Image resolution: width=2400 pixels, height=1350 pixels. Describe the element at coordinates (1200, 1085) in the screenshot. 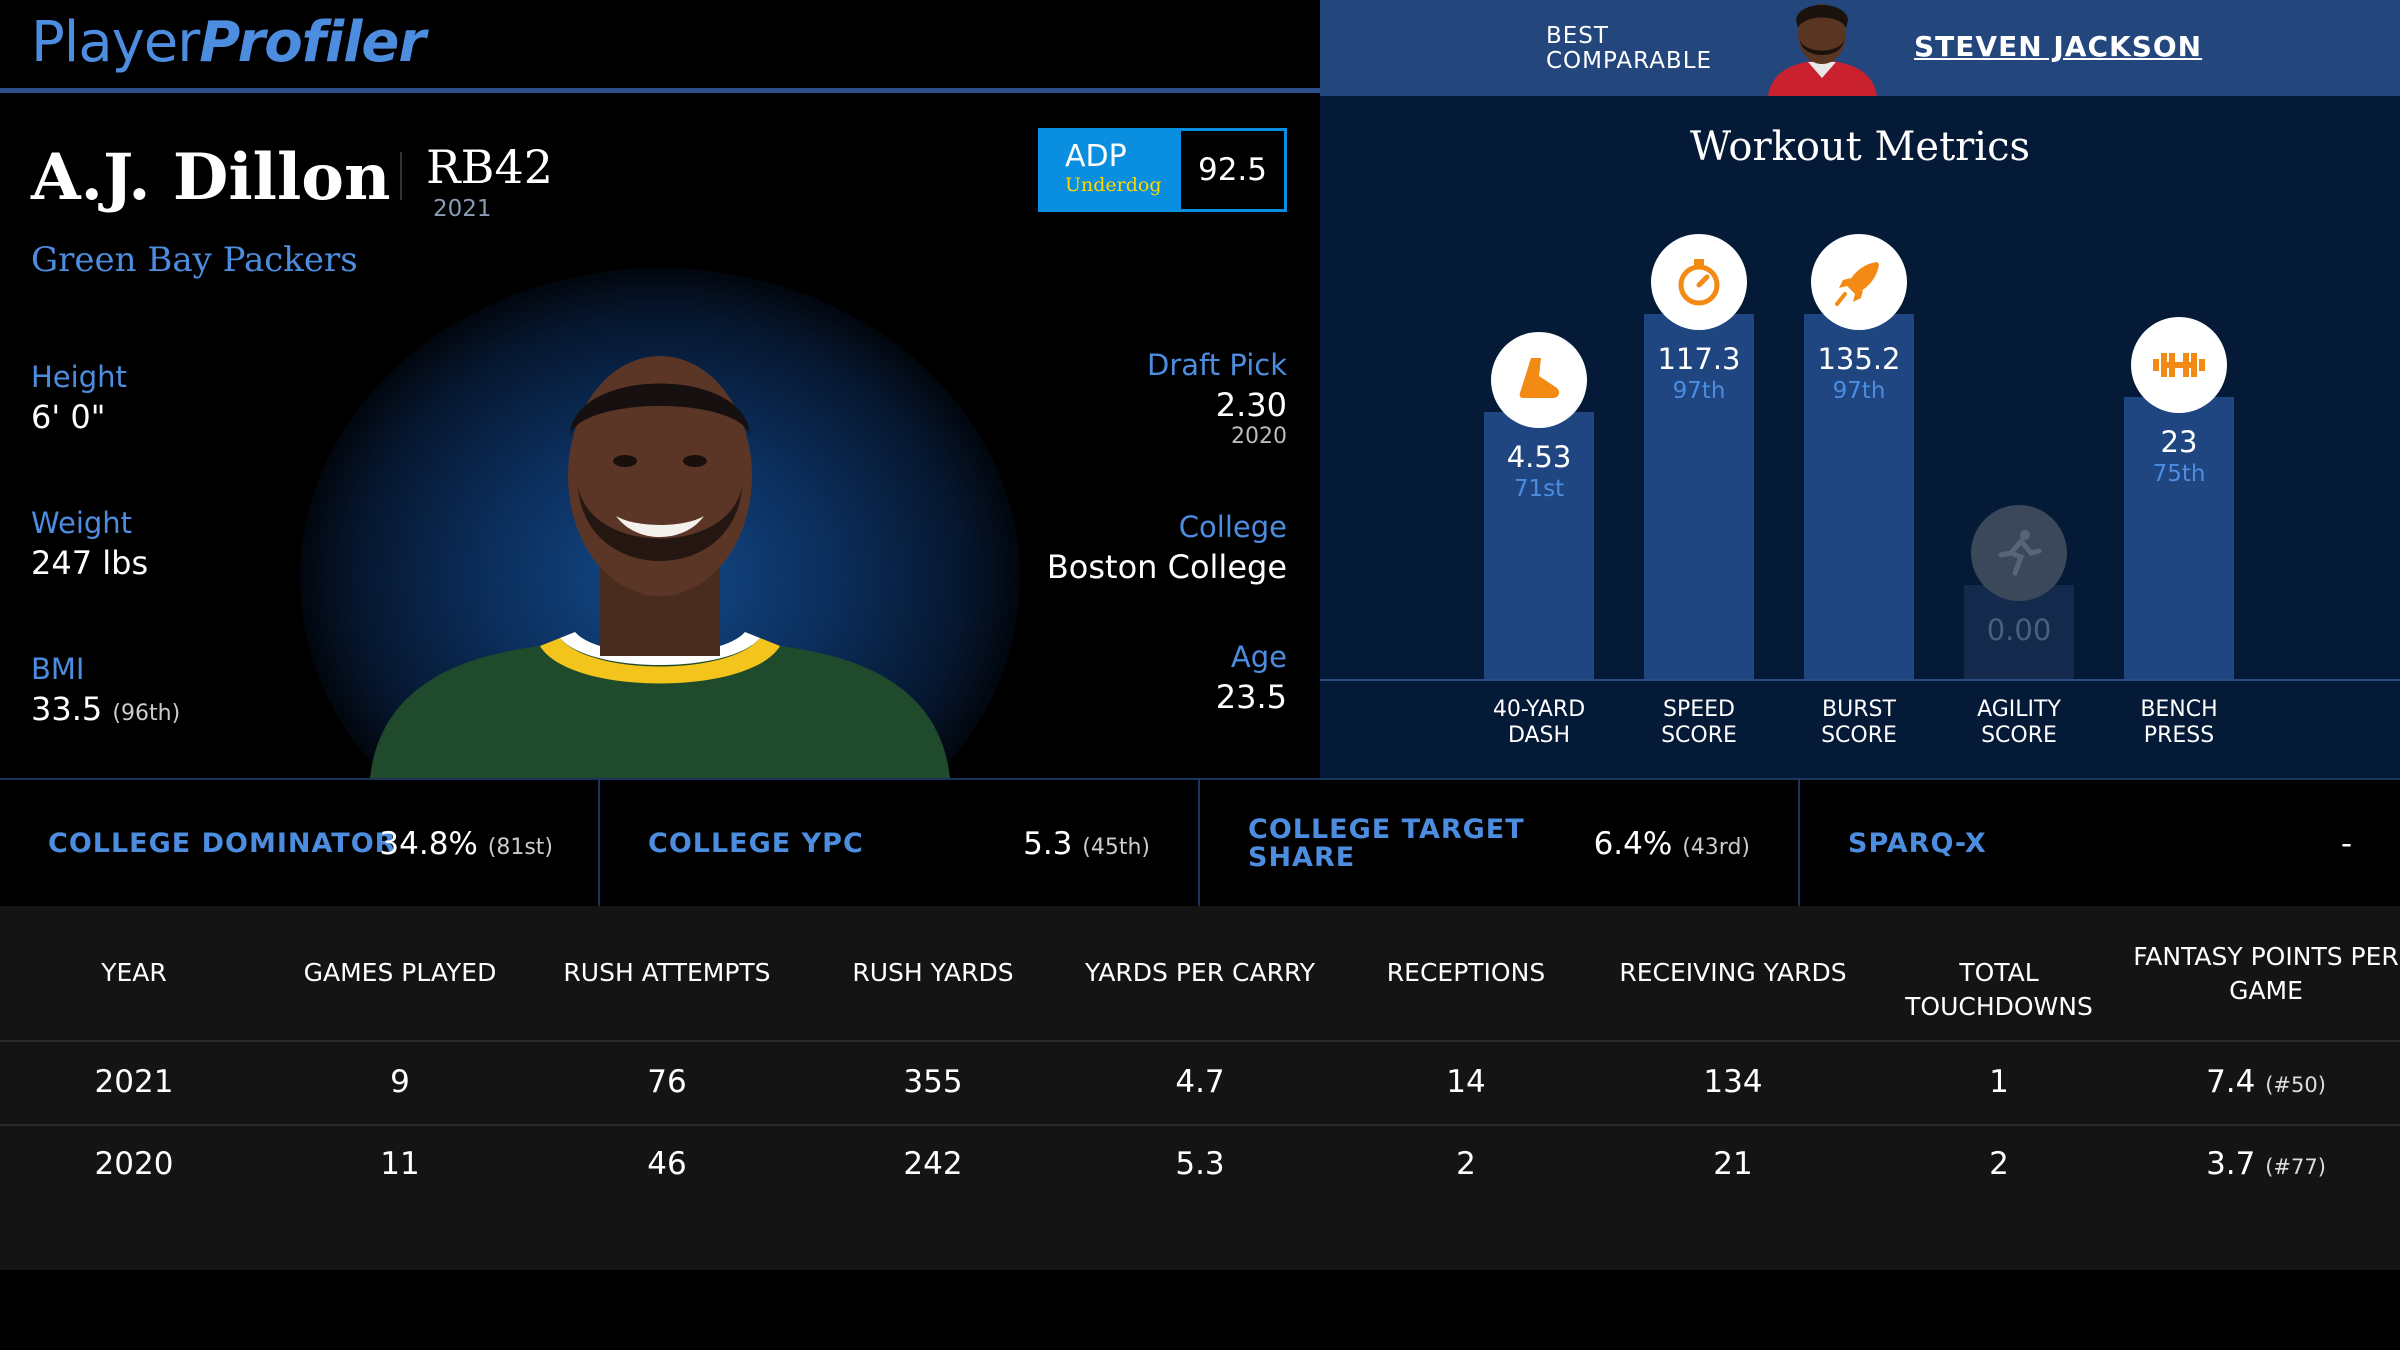

I see `table-row: 2021 9 76 355 4.7 14 134 1 7.4 (#50)` at that location.